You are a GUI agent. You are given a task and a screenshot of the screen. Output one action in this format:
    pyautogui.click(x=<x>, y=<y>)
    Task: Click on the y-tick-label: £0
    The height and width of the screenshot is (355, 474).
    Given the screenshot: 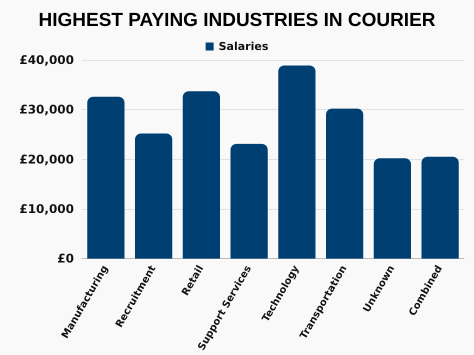 What is the action you would take?
    pyautogui.click(x=65, y=259)
    